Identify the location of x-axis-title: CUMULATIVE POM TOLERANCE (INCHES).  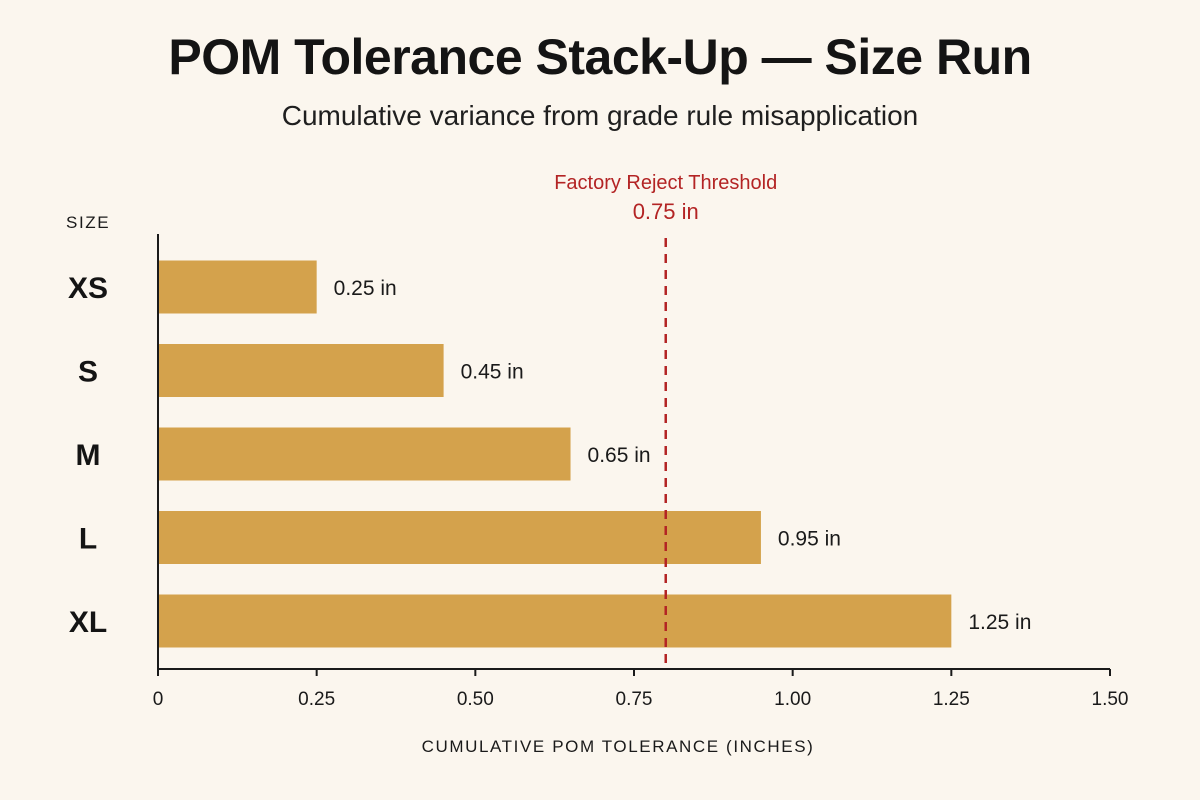
(618, 746).